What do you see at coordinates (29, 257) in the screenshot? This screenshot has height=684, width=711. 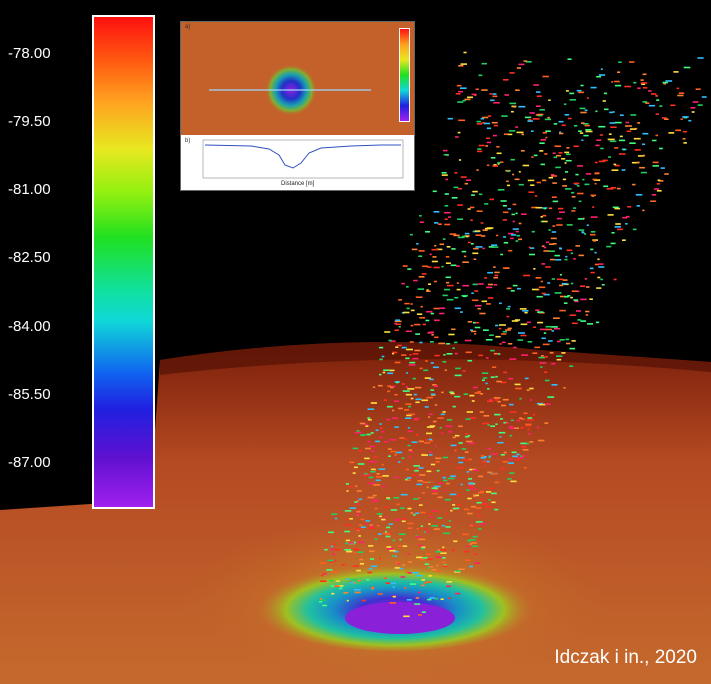 I see `colorbar-tick: -82.50` at bounding box center [29, 257].